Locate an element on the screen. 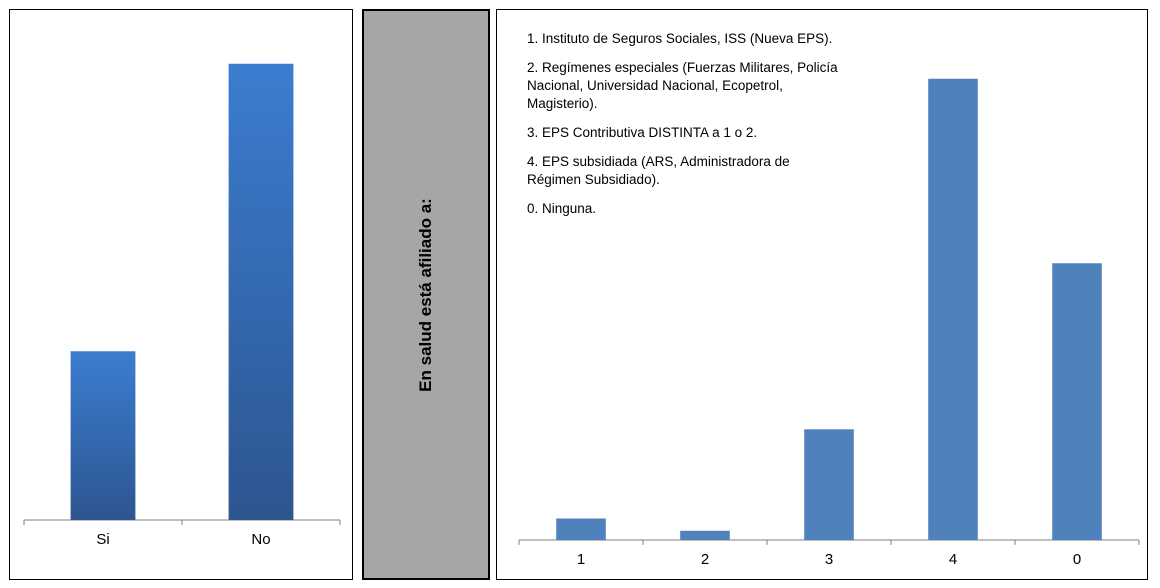 This screenshot has width=1160, height=588. side-label: En salud está afiliado a: is located at coordinates (425, 294).